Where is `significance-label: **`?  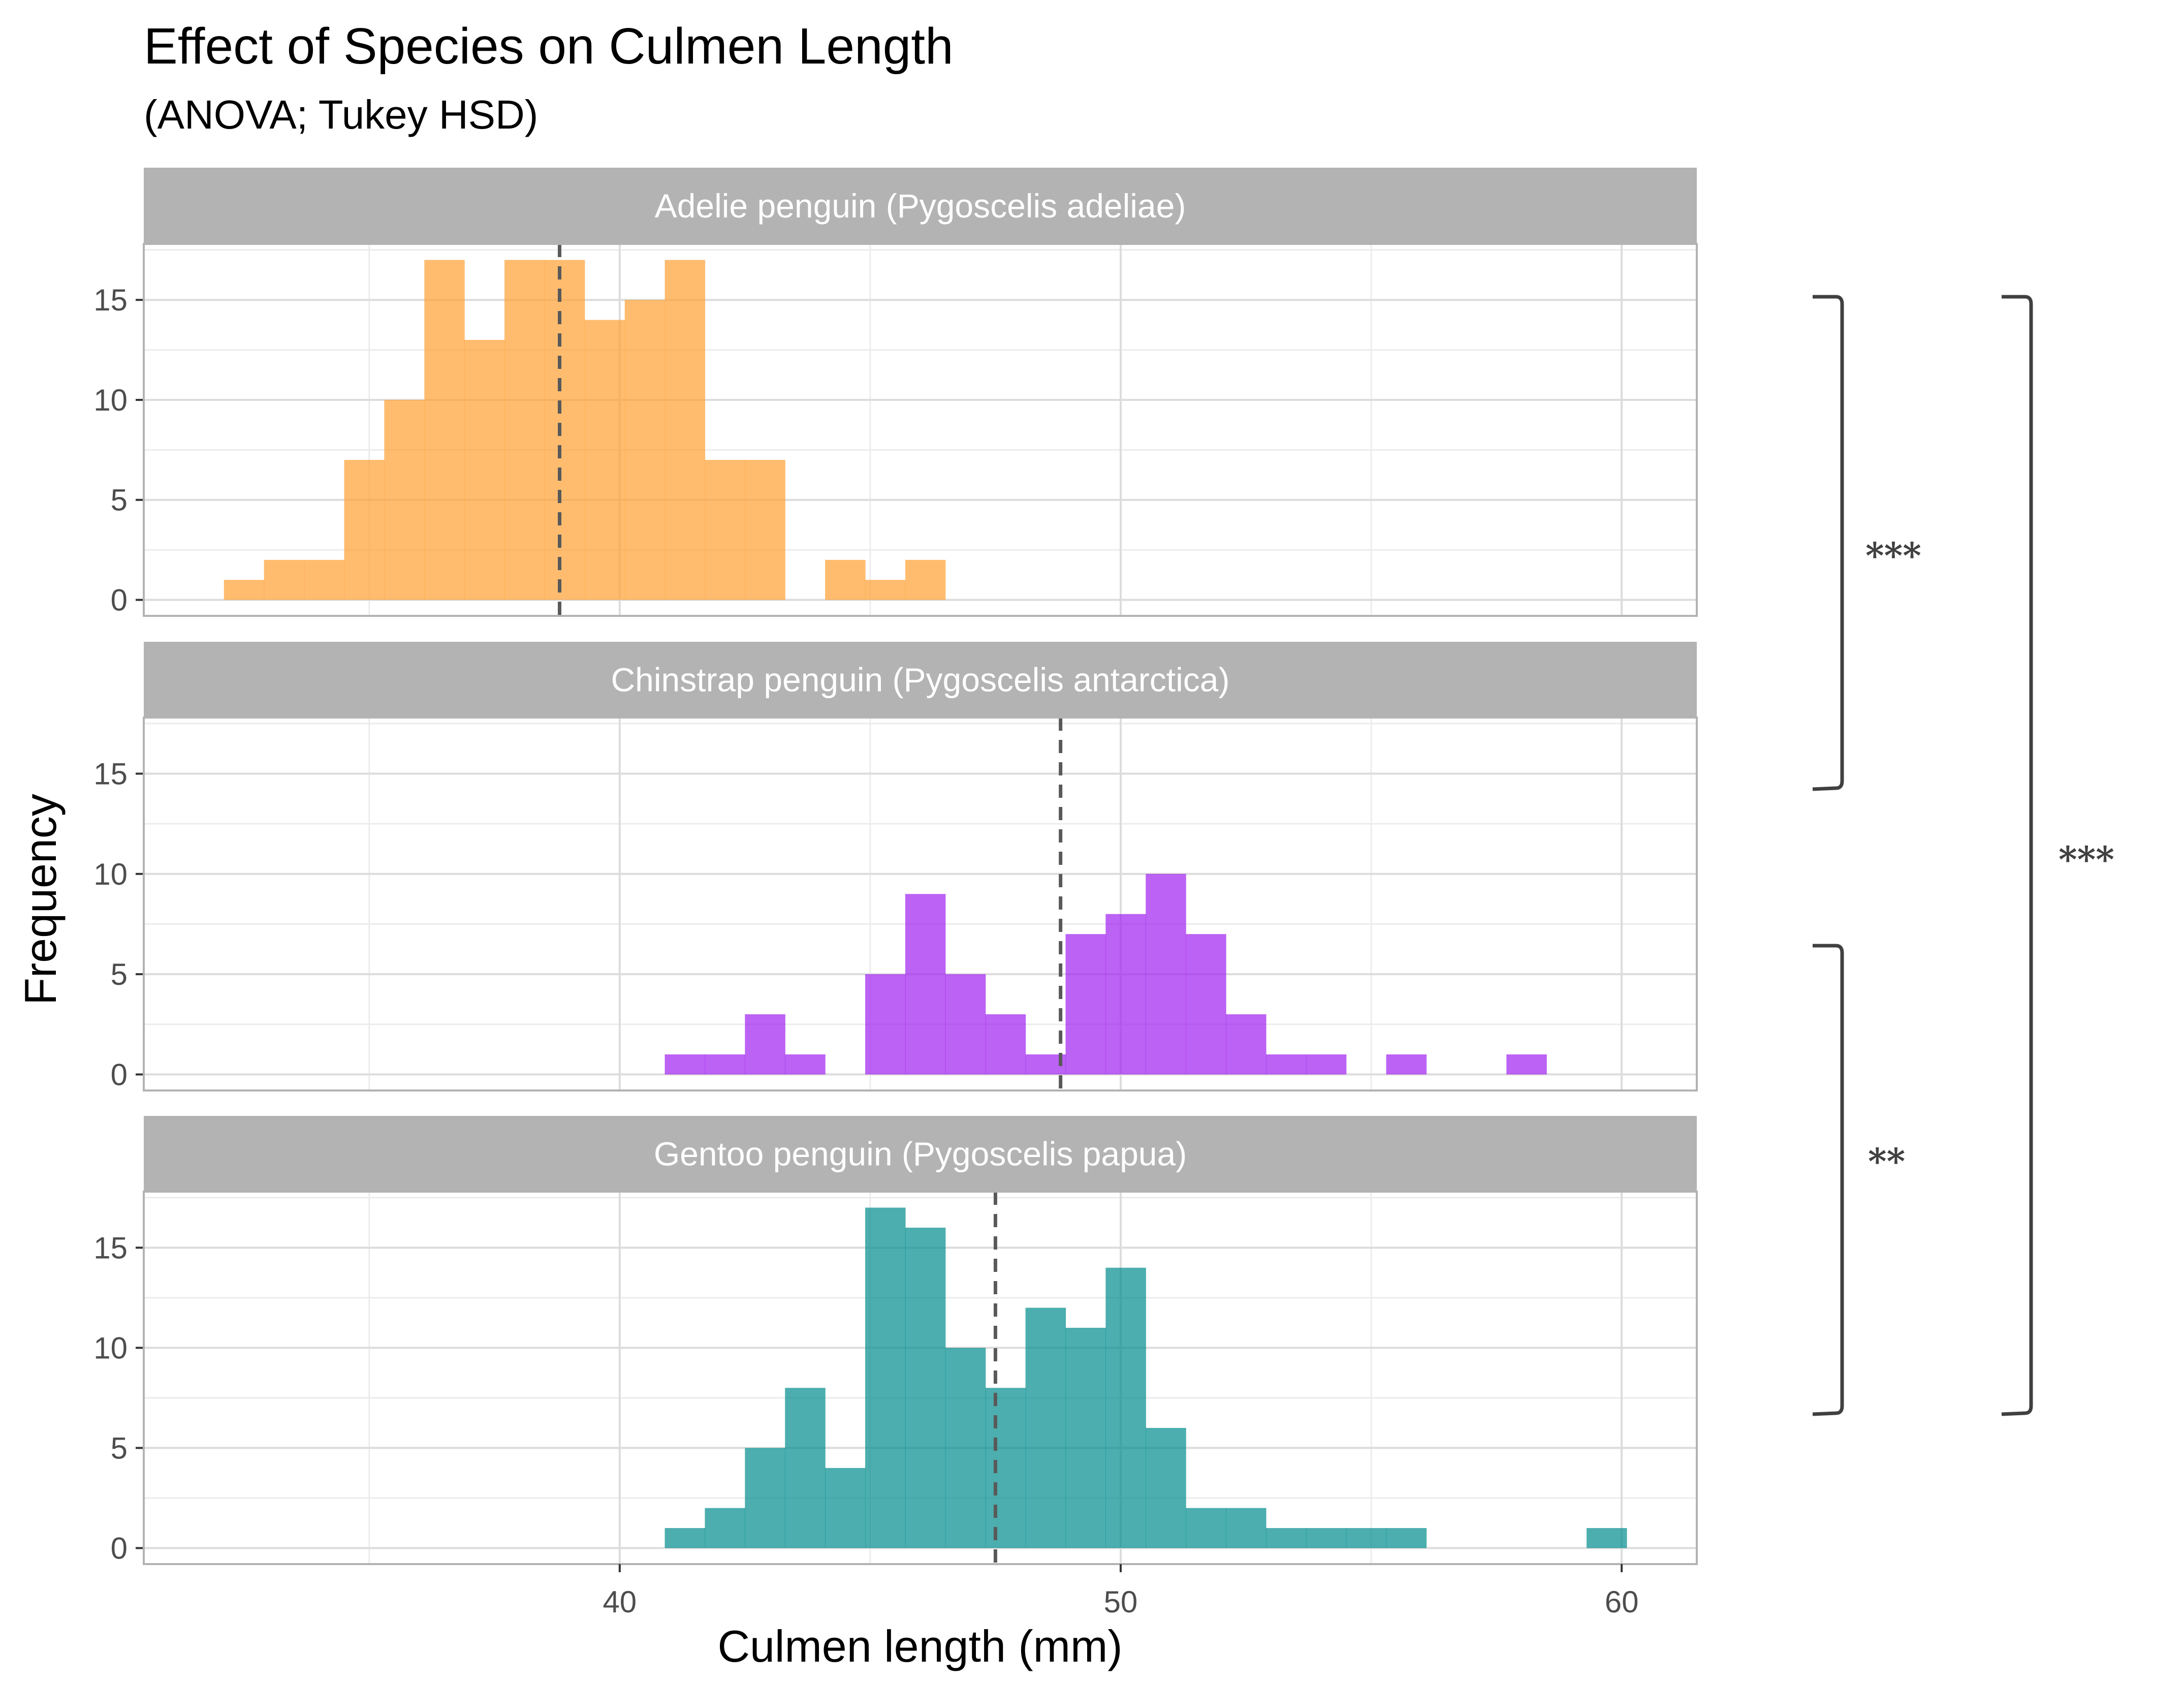 significance-label: ** is located at coordinates (1886, 1161).